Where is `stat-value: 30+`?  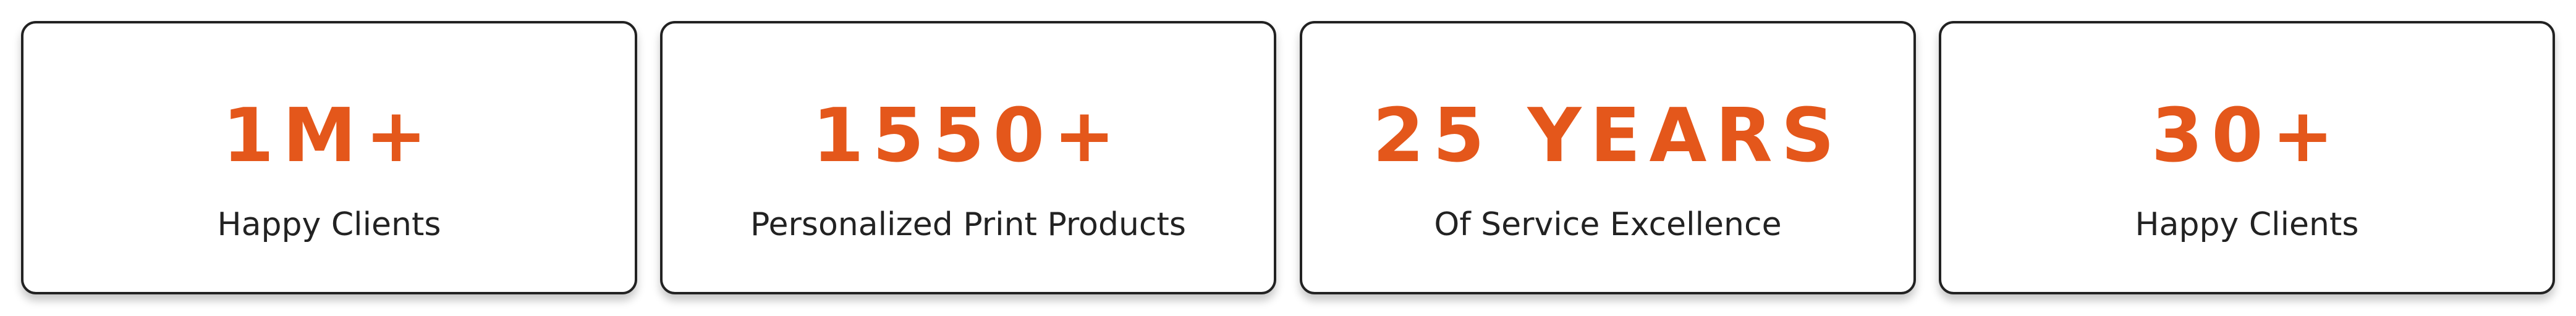 stat-value: 30+ is located at coordinates (2247, 136).